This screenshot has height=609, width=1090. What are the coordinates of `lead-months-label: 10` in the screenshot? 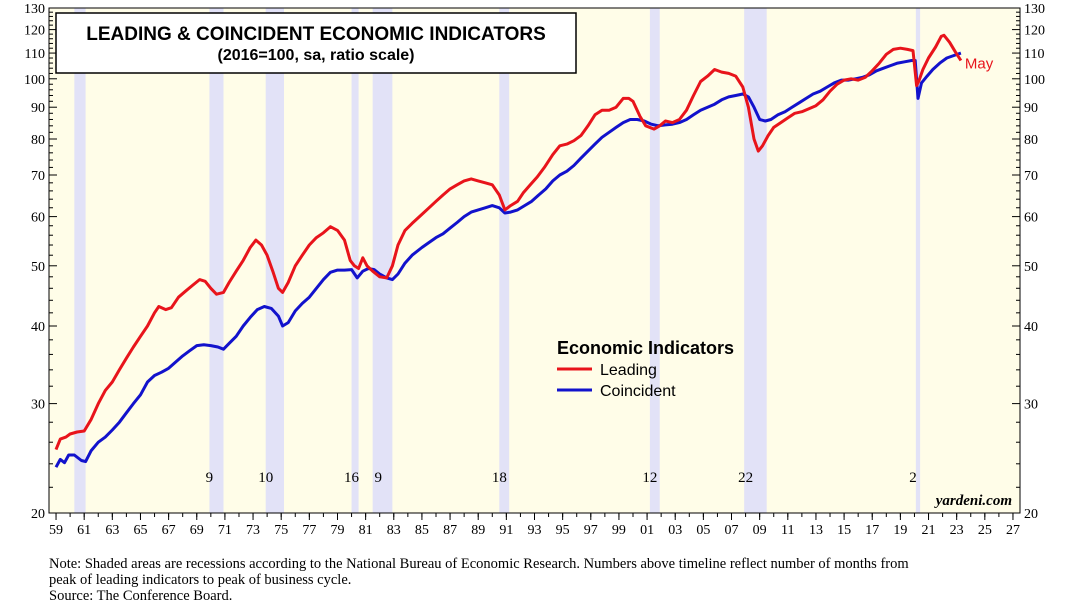 It's located at (265, 478).